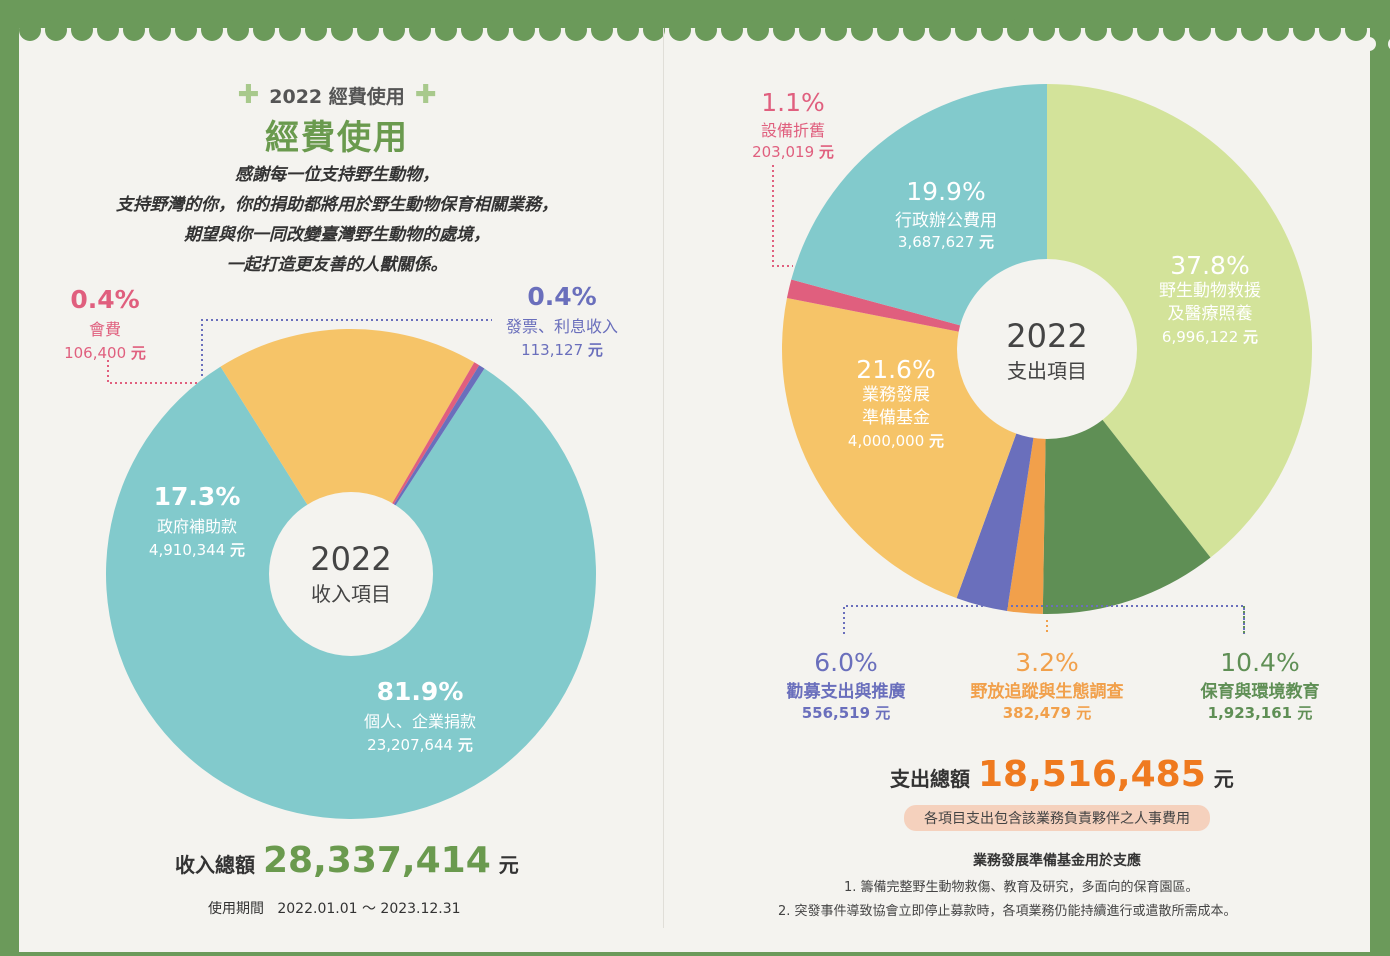 The height and width of the screenshot is (956, 1390). What do you see at coordinates (663, 478) in the screenshot?
I see `page-divider` at bounding box center [663, 478].